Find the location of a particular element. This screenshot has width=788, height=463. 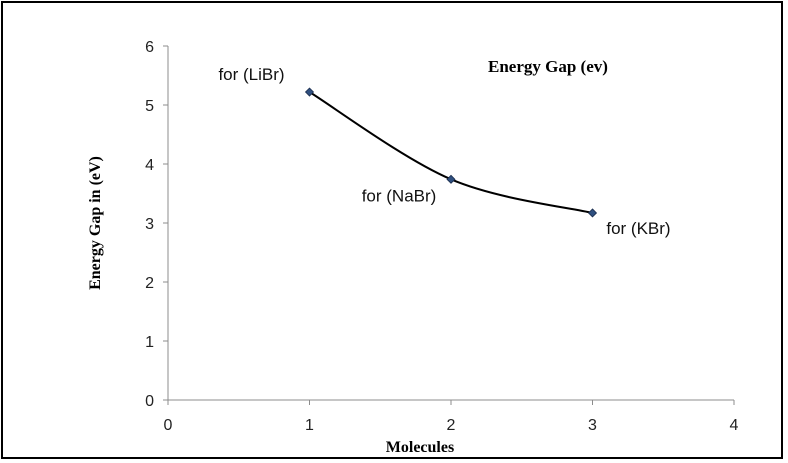

x-axis-label: Molecules is located at coordinates (420, 447).